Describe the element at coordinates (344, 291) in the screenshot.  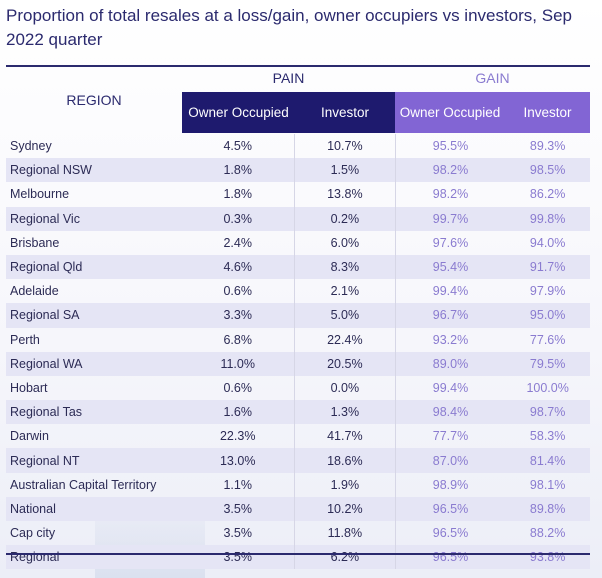
I see `pain-investor-cell: 2.1%` at that location.